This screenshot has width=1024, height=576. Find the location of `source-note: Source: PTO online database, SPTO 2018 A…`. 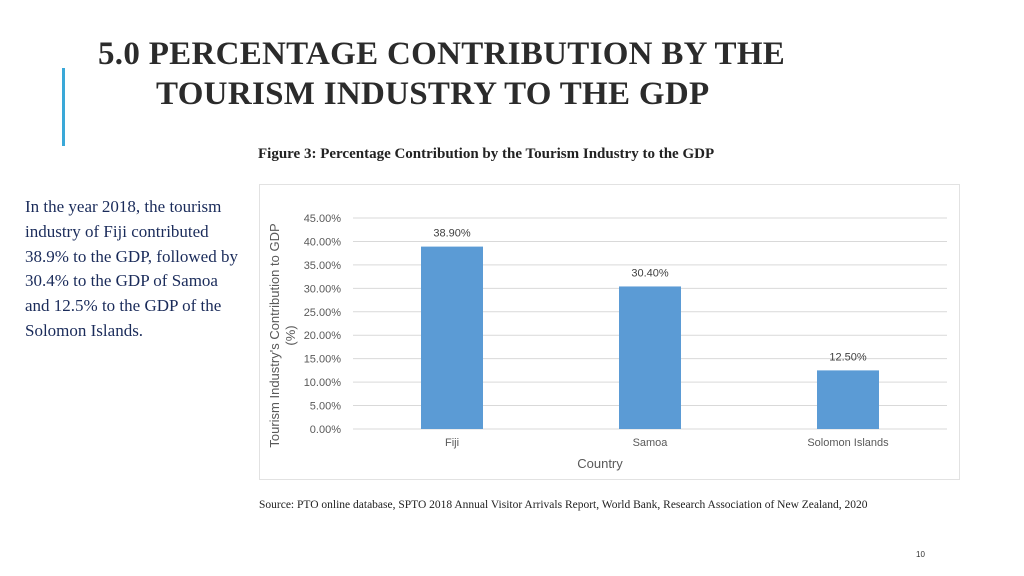

source-note: Source: PTO online database, SPTO 2018 A… is located at coordinates (563, 505).